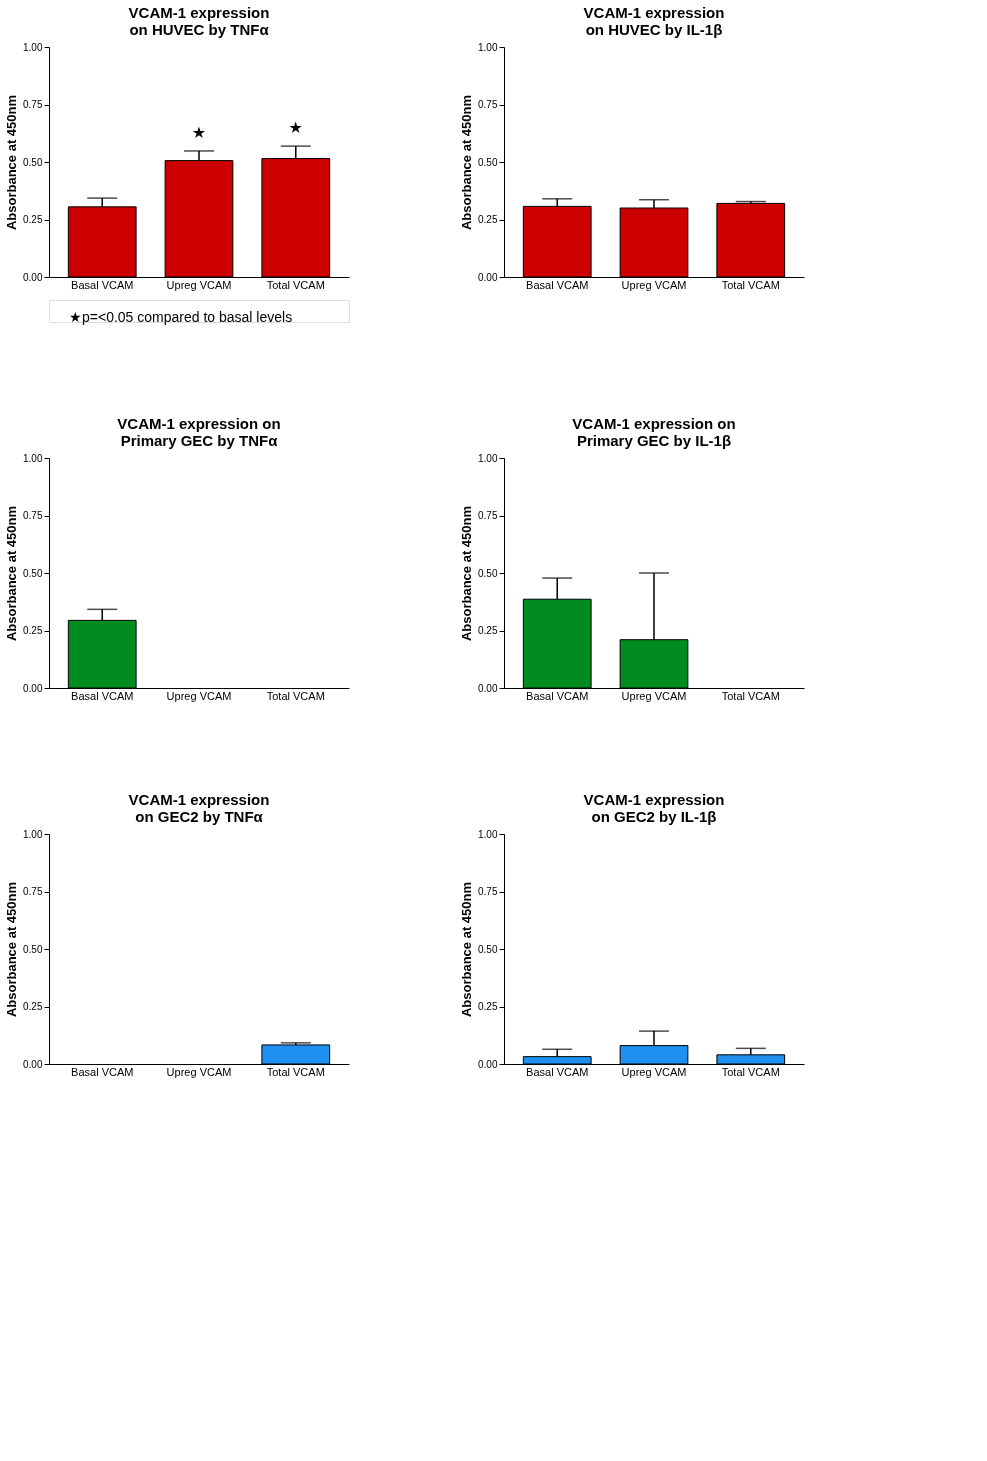 The width and height of the screenshot is (987, 1461). I want to click on chart-title: VCAM-1 expression on GEC2 by IL-1β, so click(654, 808).